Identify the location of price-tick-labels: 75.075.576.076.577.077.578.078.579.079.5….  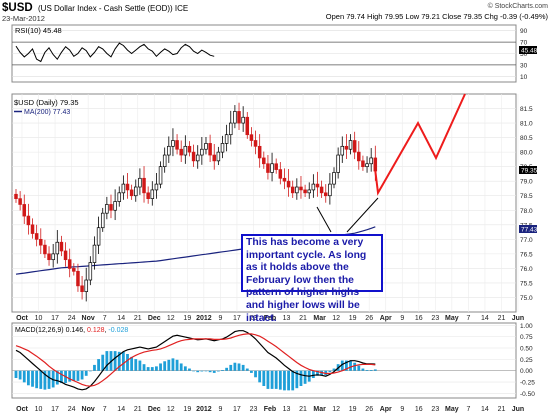
(526, 204).